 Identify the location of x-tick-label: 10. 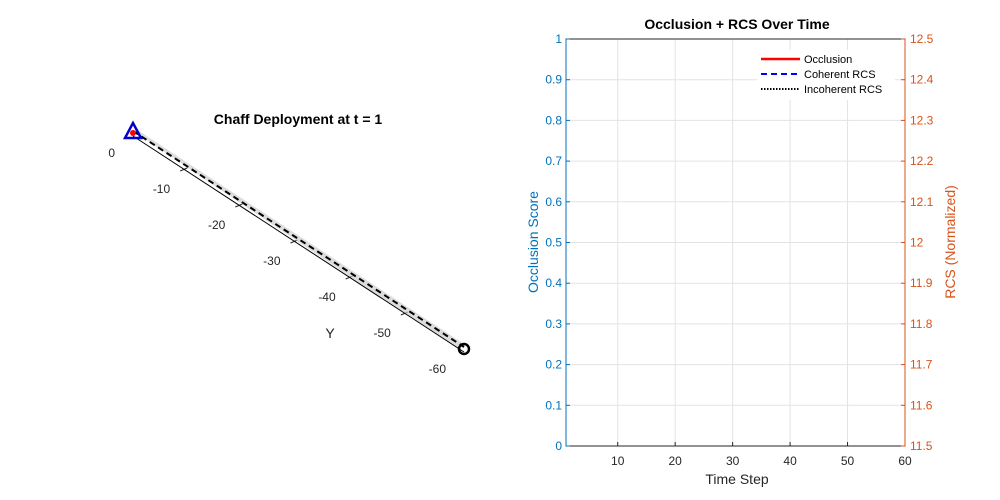
(618, 461).